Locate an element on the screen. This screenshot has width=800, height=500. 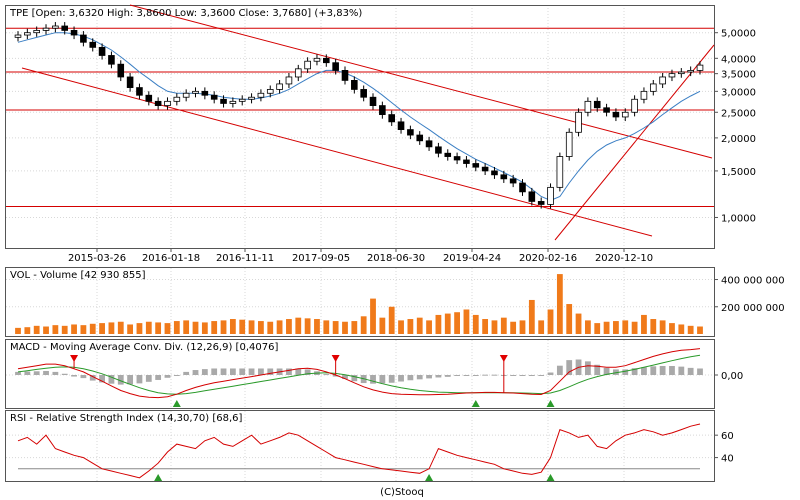
trend-line-rising is located at coordinates (634, 142).